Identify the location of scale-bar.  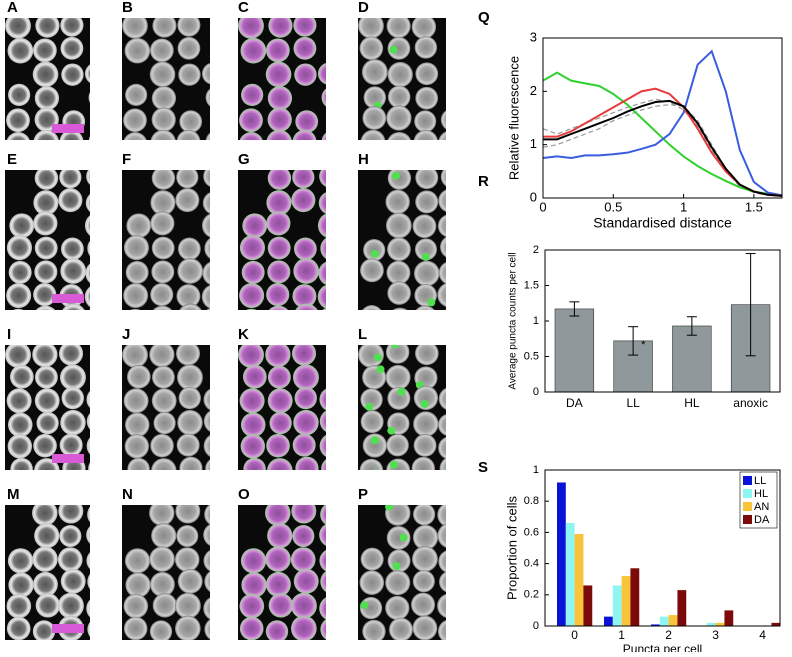
(68, 458).